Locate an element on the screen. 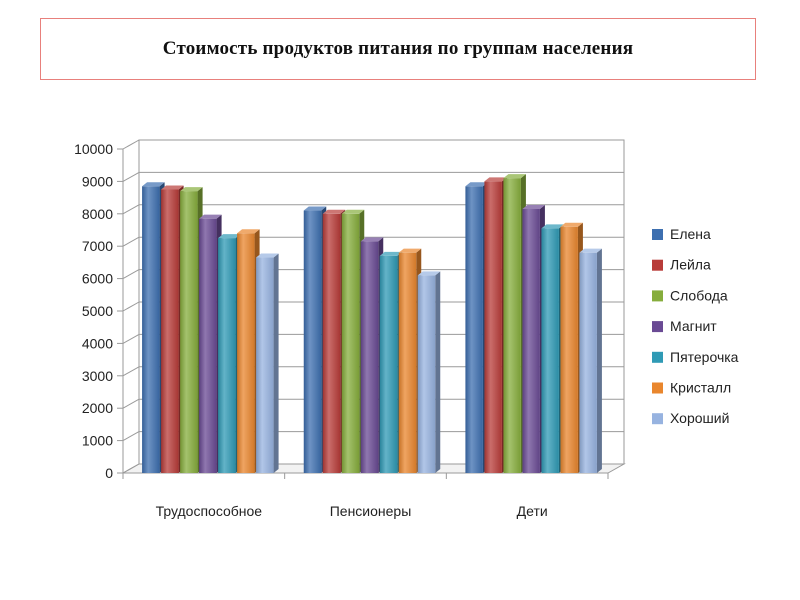 The width and height of the screenshot is (800, 600). legend-label: Лейла is located at coordinates (690, 265).